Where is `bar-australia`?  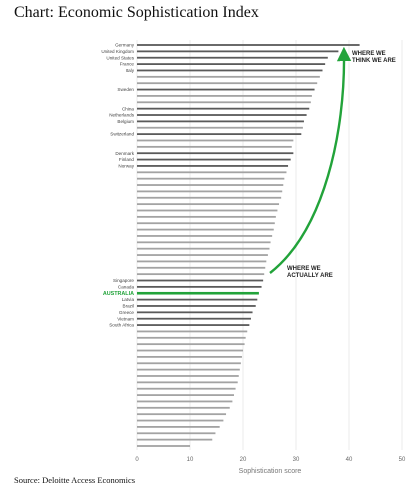 bar-australia is located at coordinates (198, 293).